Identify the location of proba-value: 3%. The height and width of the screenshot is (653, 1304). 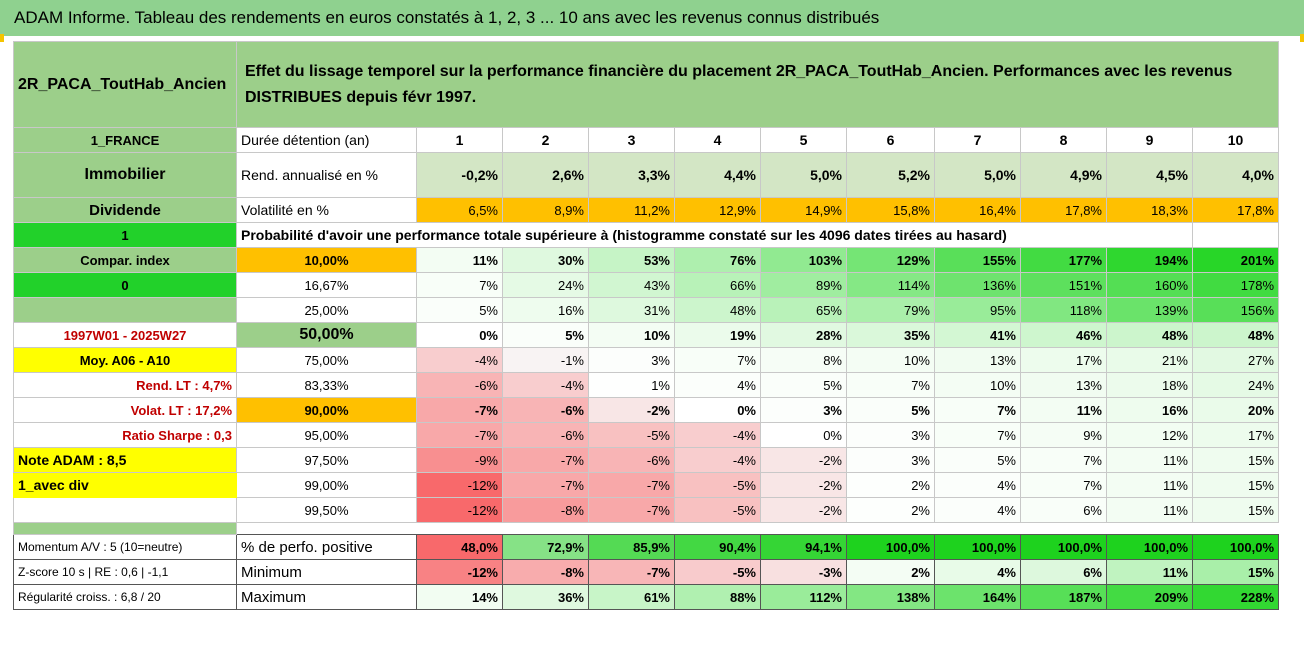
(631, 360).